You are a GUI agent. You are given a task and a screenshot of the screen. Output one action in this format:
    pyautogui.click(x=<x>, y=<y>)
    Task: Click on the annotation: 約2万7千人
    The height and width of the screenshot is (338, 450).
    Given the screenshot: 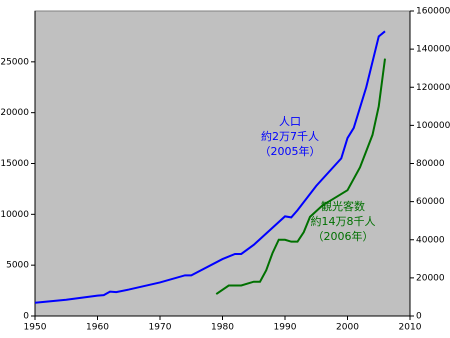 What is the action you would take?
    pyautogui.click(x=290, y=136)
    